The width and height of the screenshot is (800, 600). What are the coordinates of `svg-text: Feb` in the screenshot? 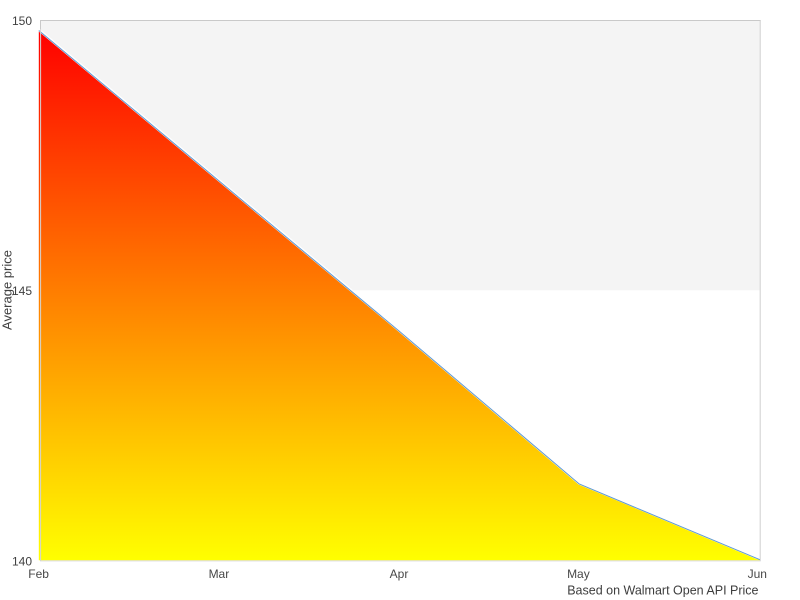 It's located at (38, 574).